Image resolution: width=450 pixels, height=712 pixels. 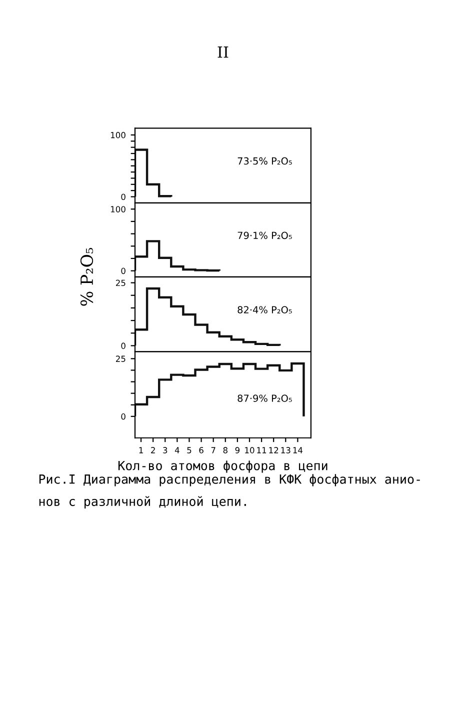 I want to click on x-tick-label: 11, so click(x=261, y=450).